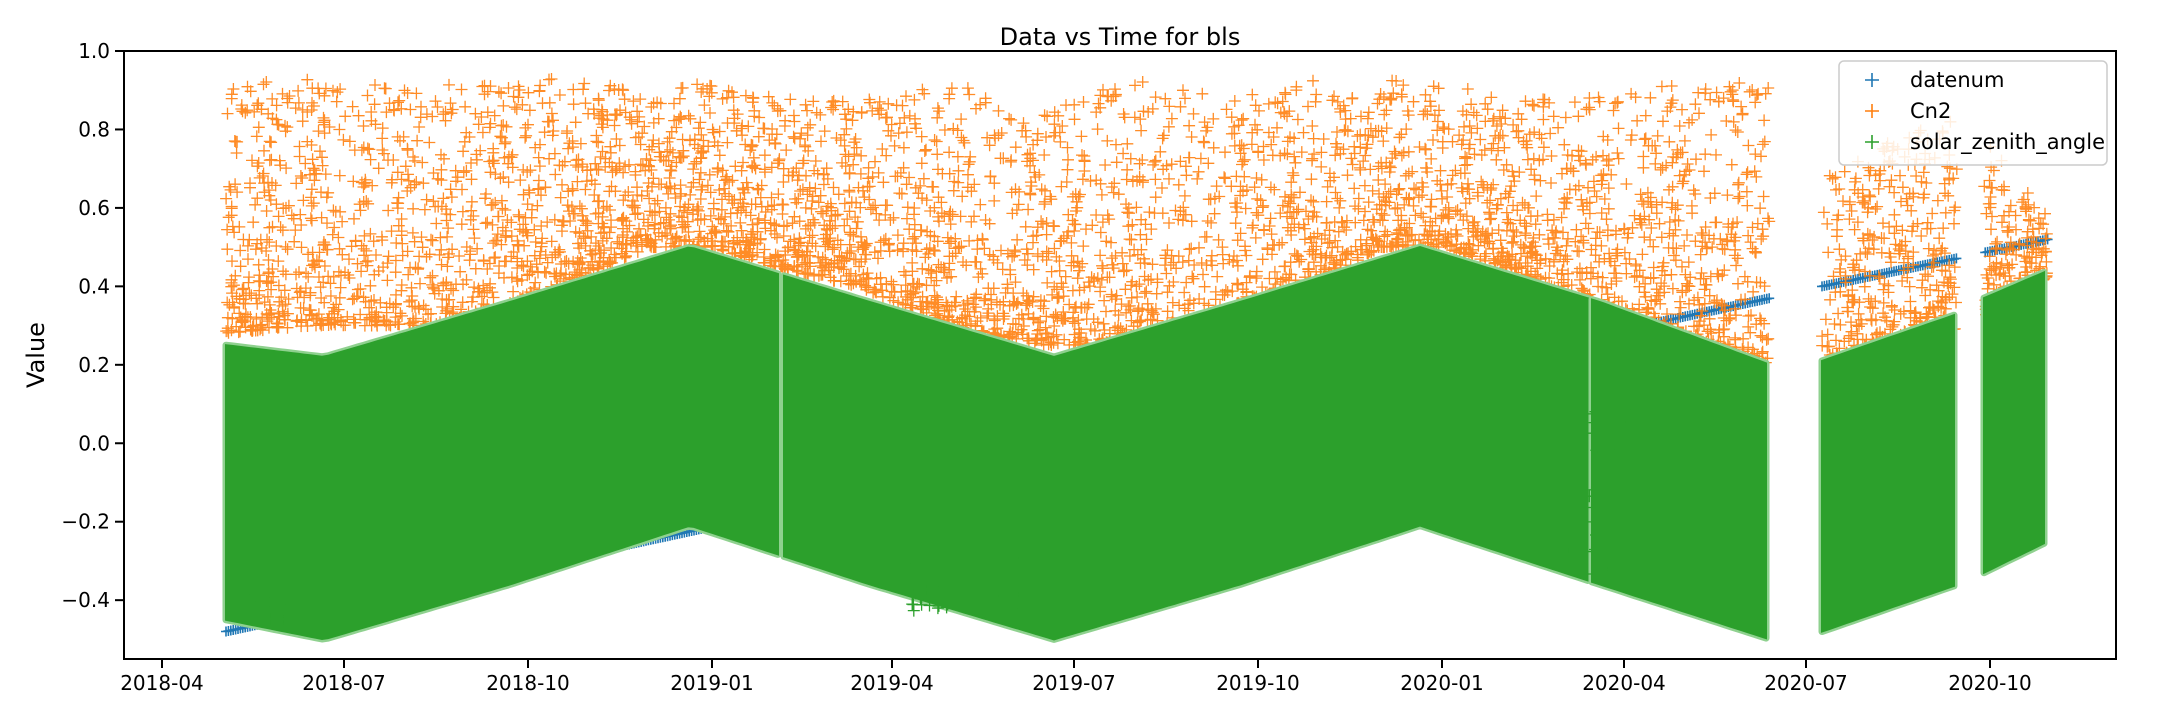  I want to click on legend-box, so click(1973, 113).